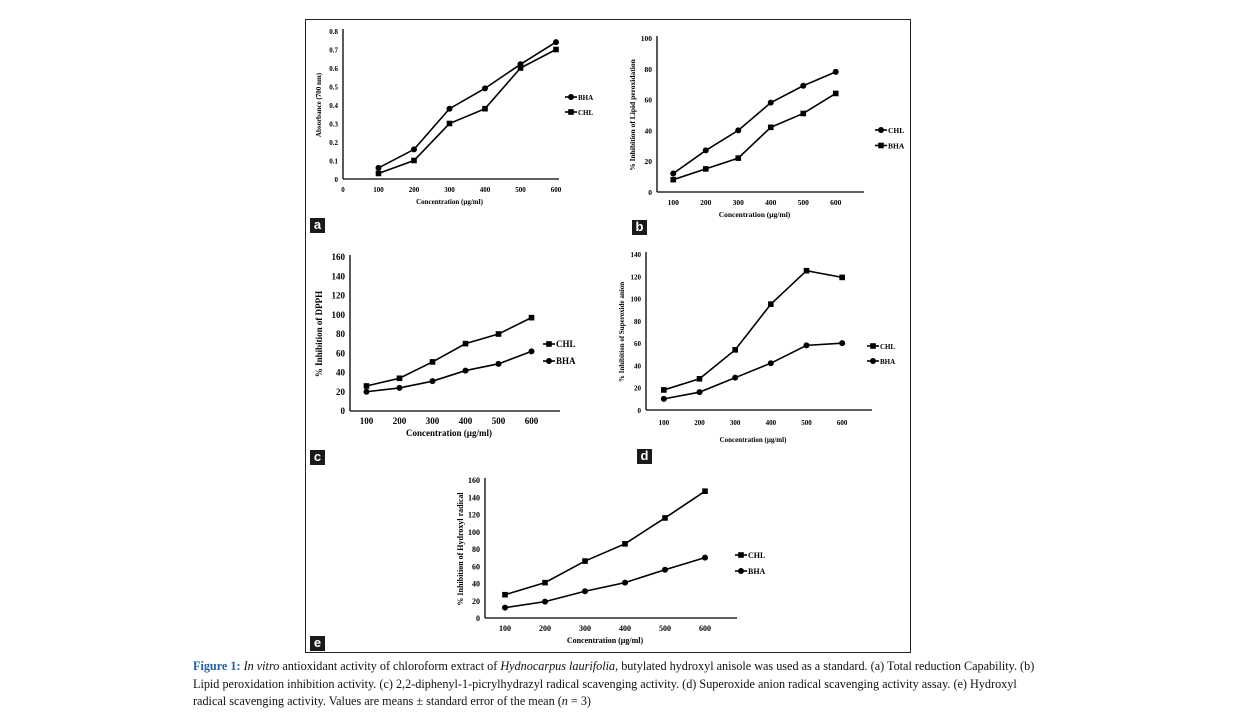 This screenshot has width=1243, height=718. Describe the element at coordinates (217, 666) in the screenshot. I see `caption-figure-number: Figure 1:` at that location.